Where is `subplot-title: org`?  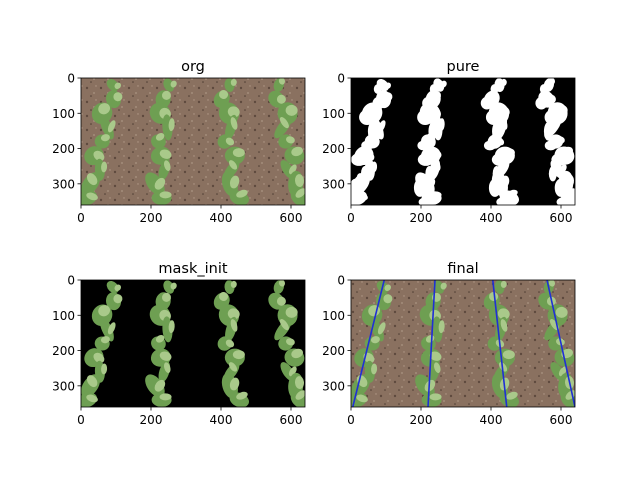
subplot-title: org is located at coordinates (193, 67).